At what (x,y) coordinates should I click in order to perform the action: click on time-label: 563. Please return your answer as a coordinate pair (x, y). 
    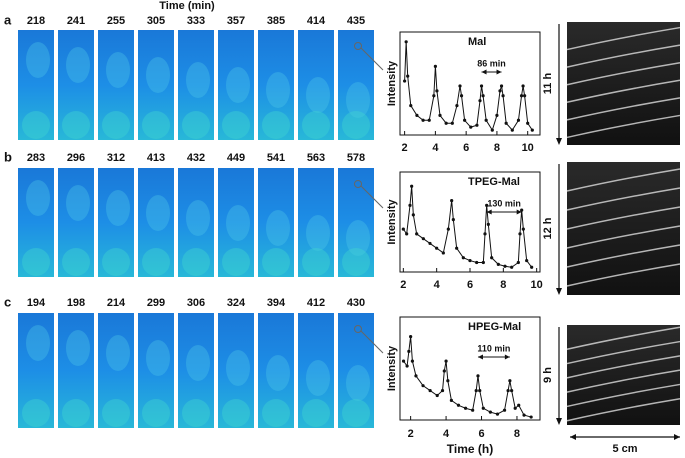
    Looking at the image, I should click on (316, 158).